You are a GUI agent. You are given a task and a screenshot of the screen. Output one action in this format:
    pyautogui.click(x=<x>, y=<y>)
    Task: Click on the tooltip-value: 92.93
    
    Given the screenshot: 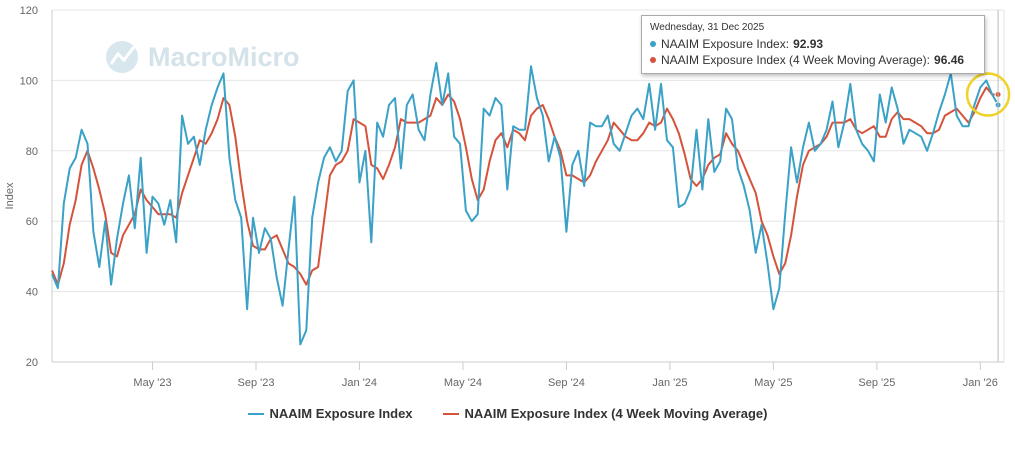 What is the action you would take?
    pyautogui.click(x=808, y=44)
    